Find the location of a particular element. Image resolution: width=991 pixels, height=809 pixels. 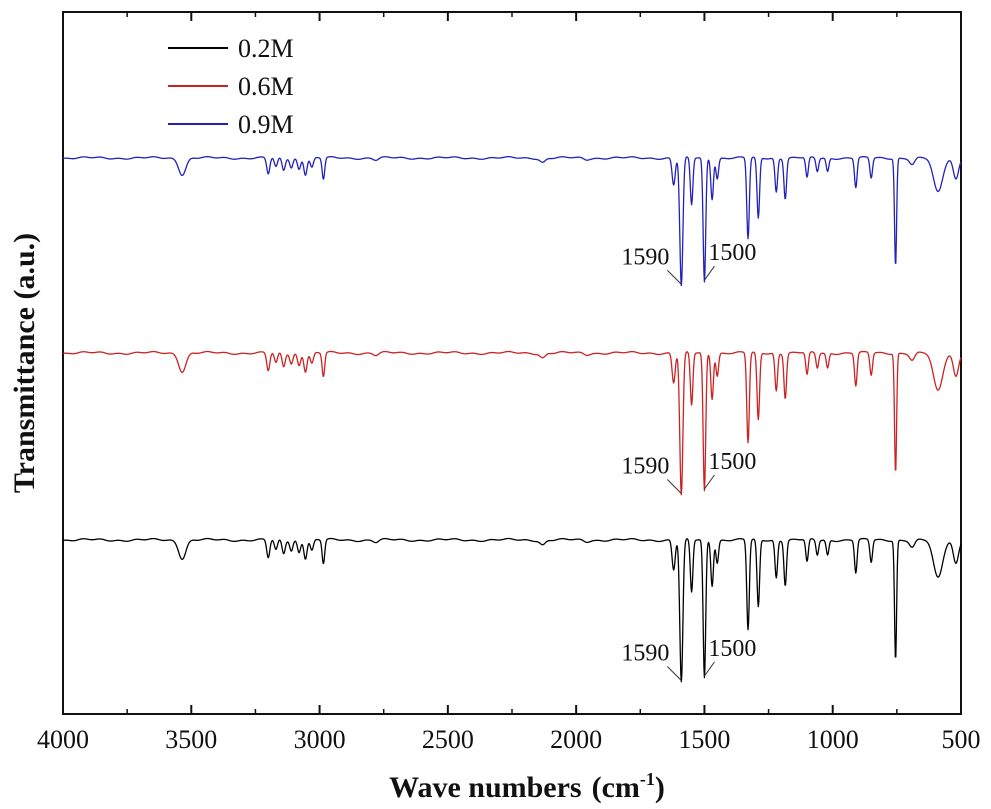

x-axis-label: Wave numbers (cm-1) is located at coordinates (527, 786).